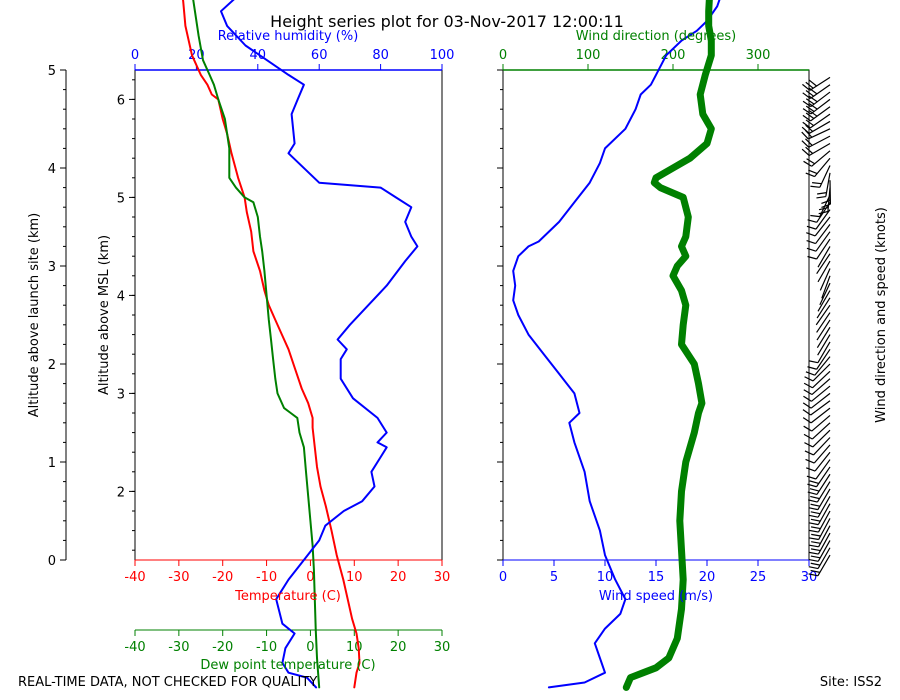 The width and height of the screenshot is (900, 700). I want to click on wind-speed-tick-label: 30, so click(809, 577).